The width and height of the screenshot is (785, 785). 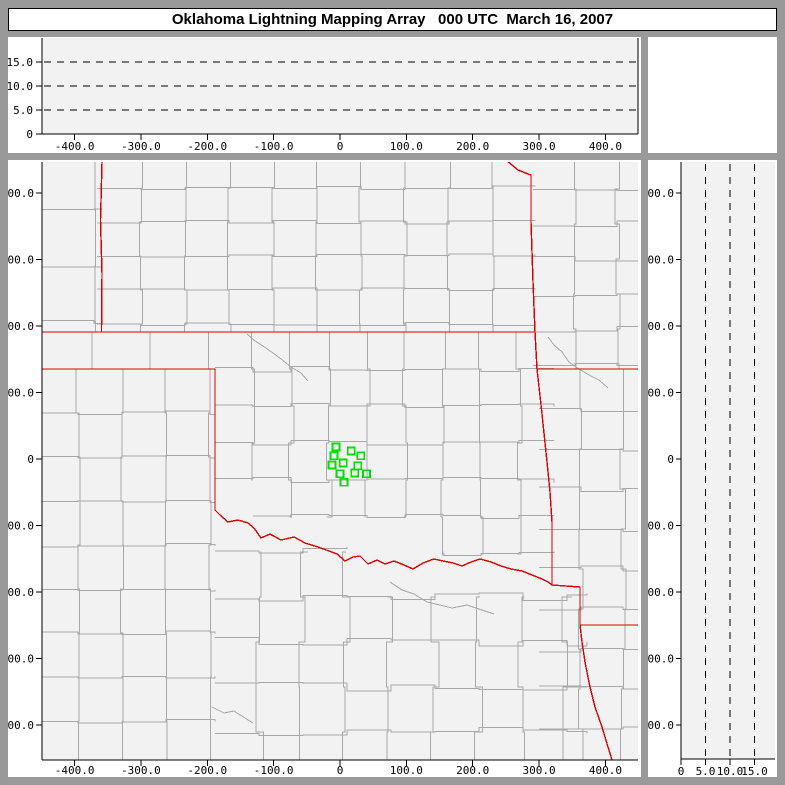 What do you see at coordinates (101, 247) in the screenshot?
I see `kansas-west-border` at bounding box center [101, 247].